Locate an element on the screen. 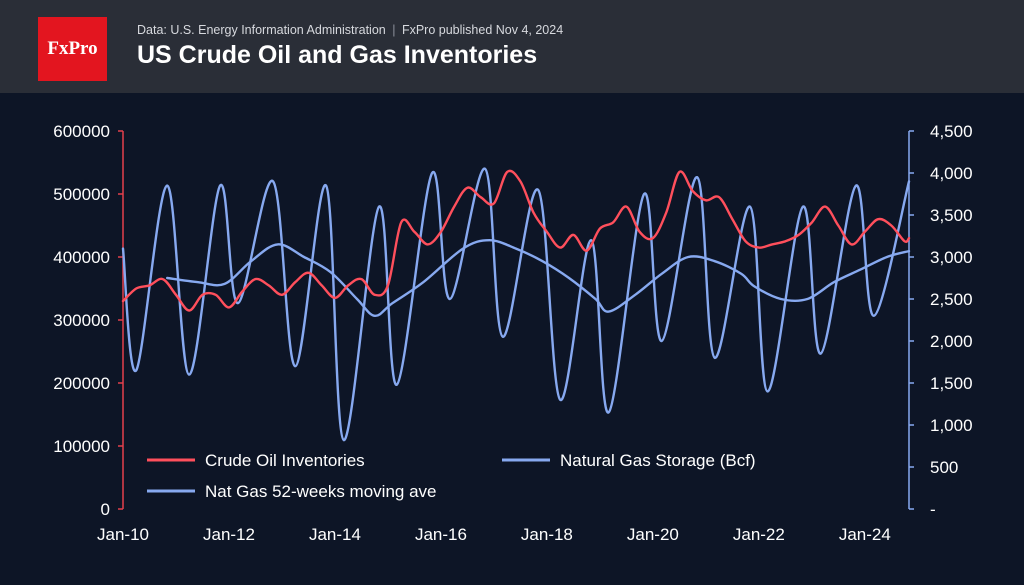 The image size is (1024, 585). x-axis-tick-label: Jan-22 is located at coordinates (759, 534).